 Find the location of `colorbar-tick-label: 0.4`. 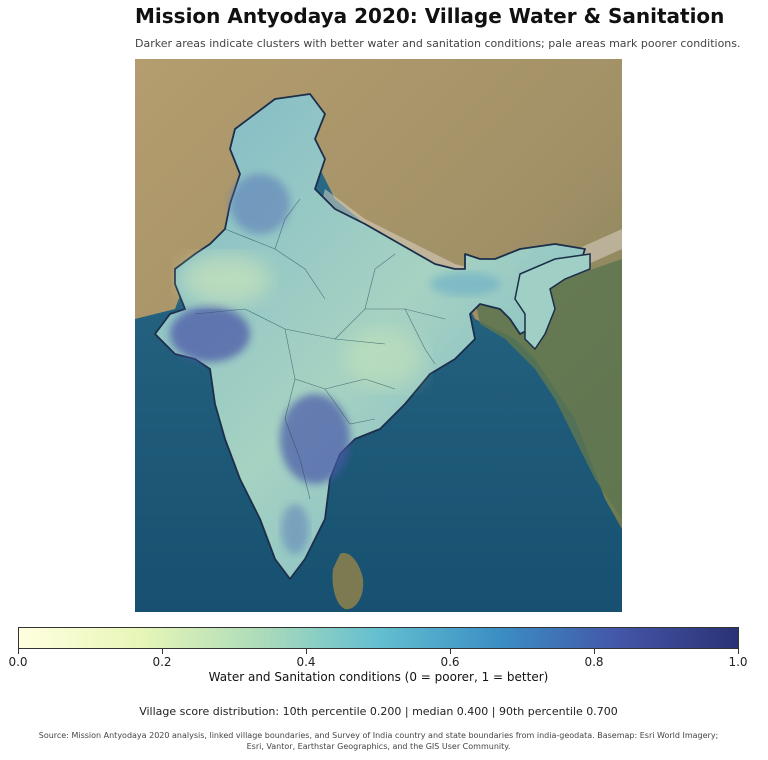

colorbar-tick-label: 0.4 is located at coordinates (306, 662).